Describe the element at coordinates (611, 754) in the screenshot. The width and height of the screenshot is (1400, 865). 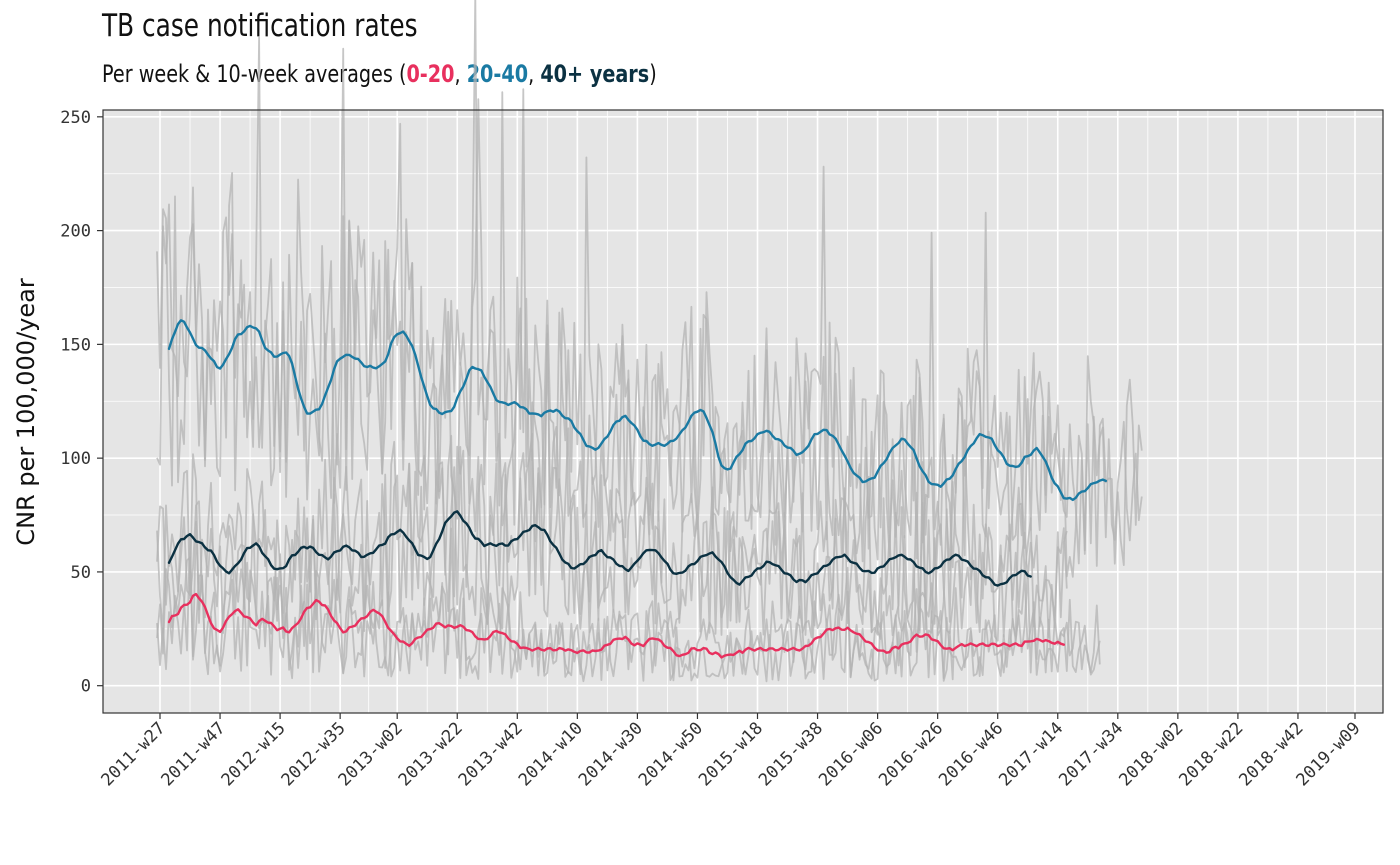
I see `x-tick-label: 2014-w30` at that location.